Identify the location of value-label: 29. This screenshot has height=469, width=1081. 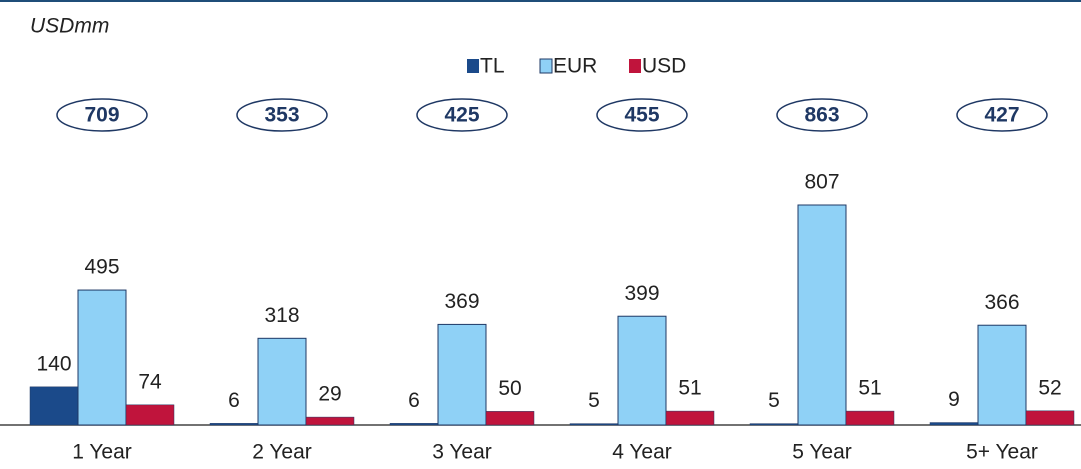
(329, 394).